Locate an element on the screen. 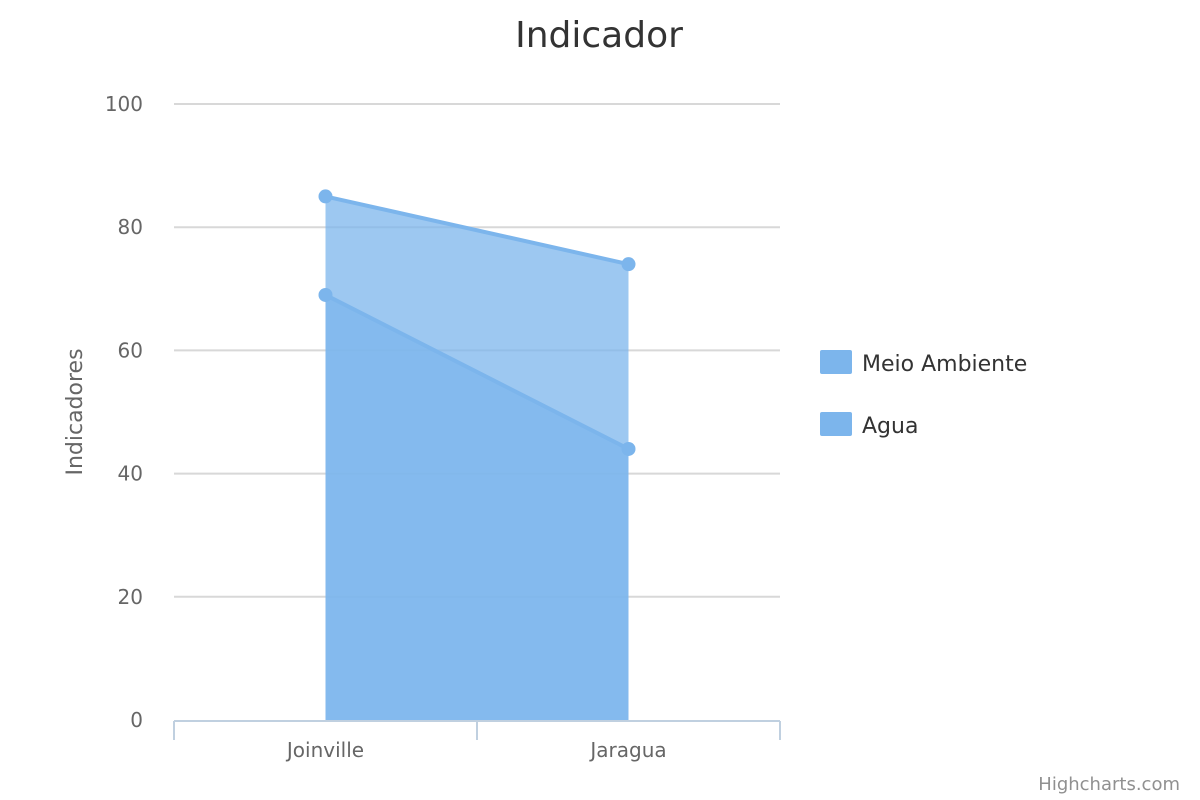 Image resolution: width=1200 pixels, height=800 pixels. series-points is located at coordinates (477, 322).